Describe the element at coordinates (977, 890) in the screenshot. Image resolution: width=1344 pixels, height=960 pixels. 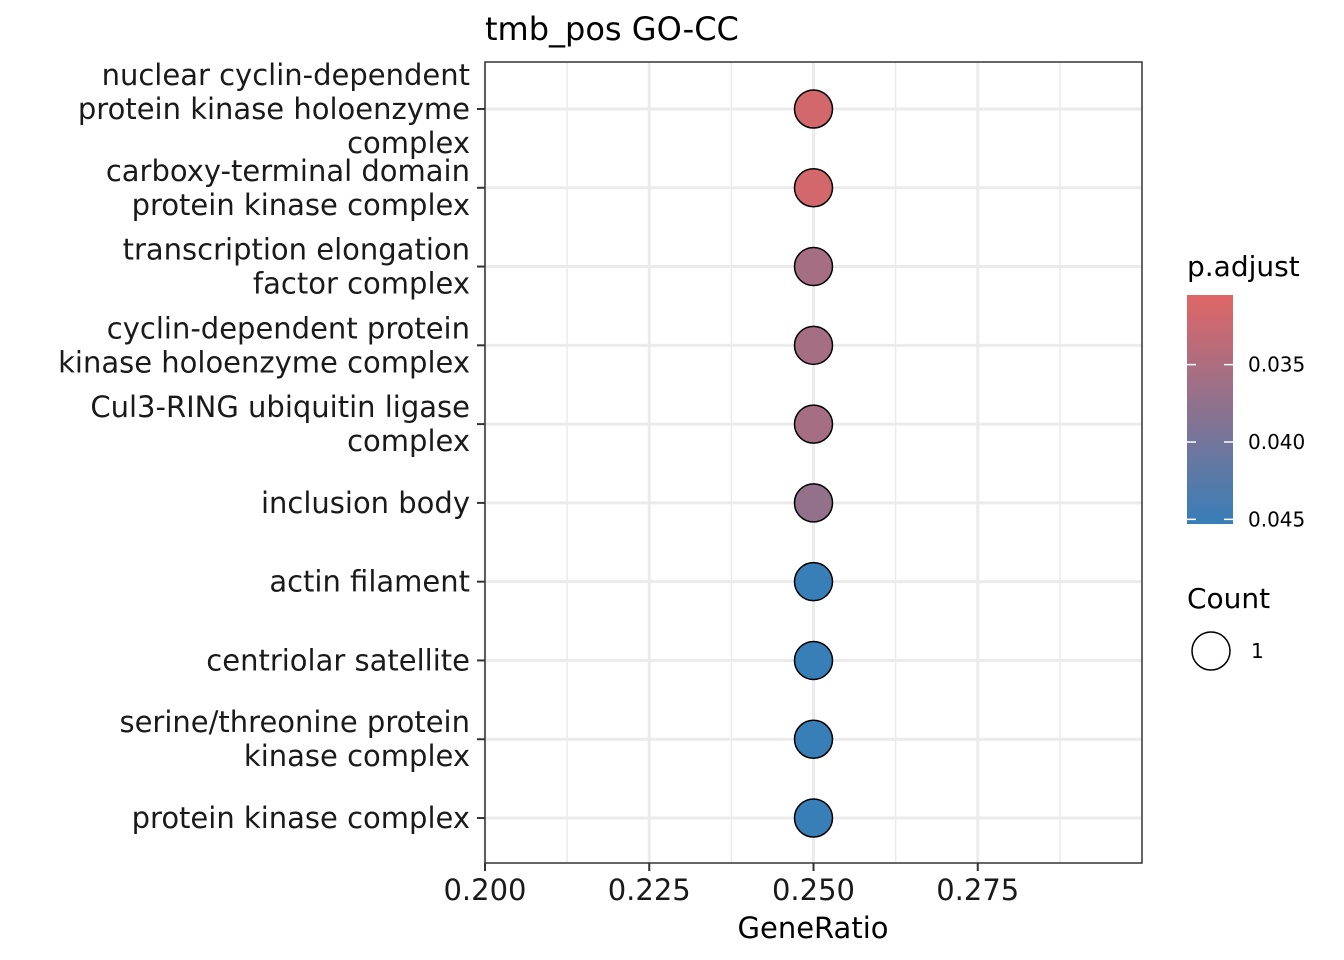
I see `x-tick-label: 0.275` at that location.